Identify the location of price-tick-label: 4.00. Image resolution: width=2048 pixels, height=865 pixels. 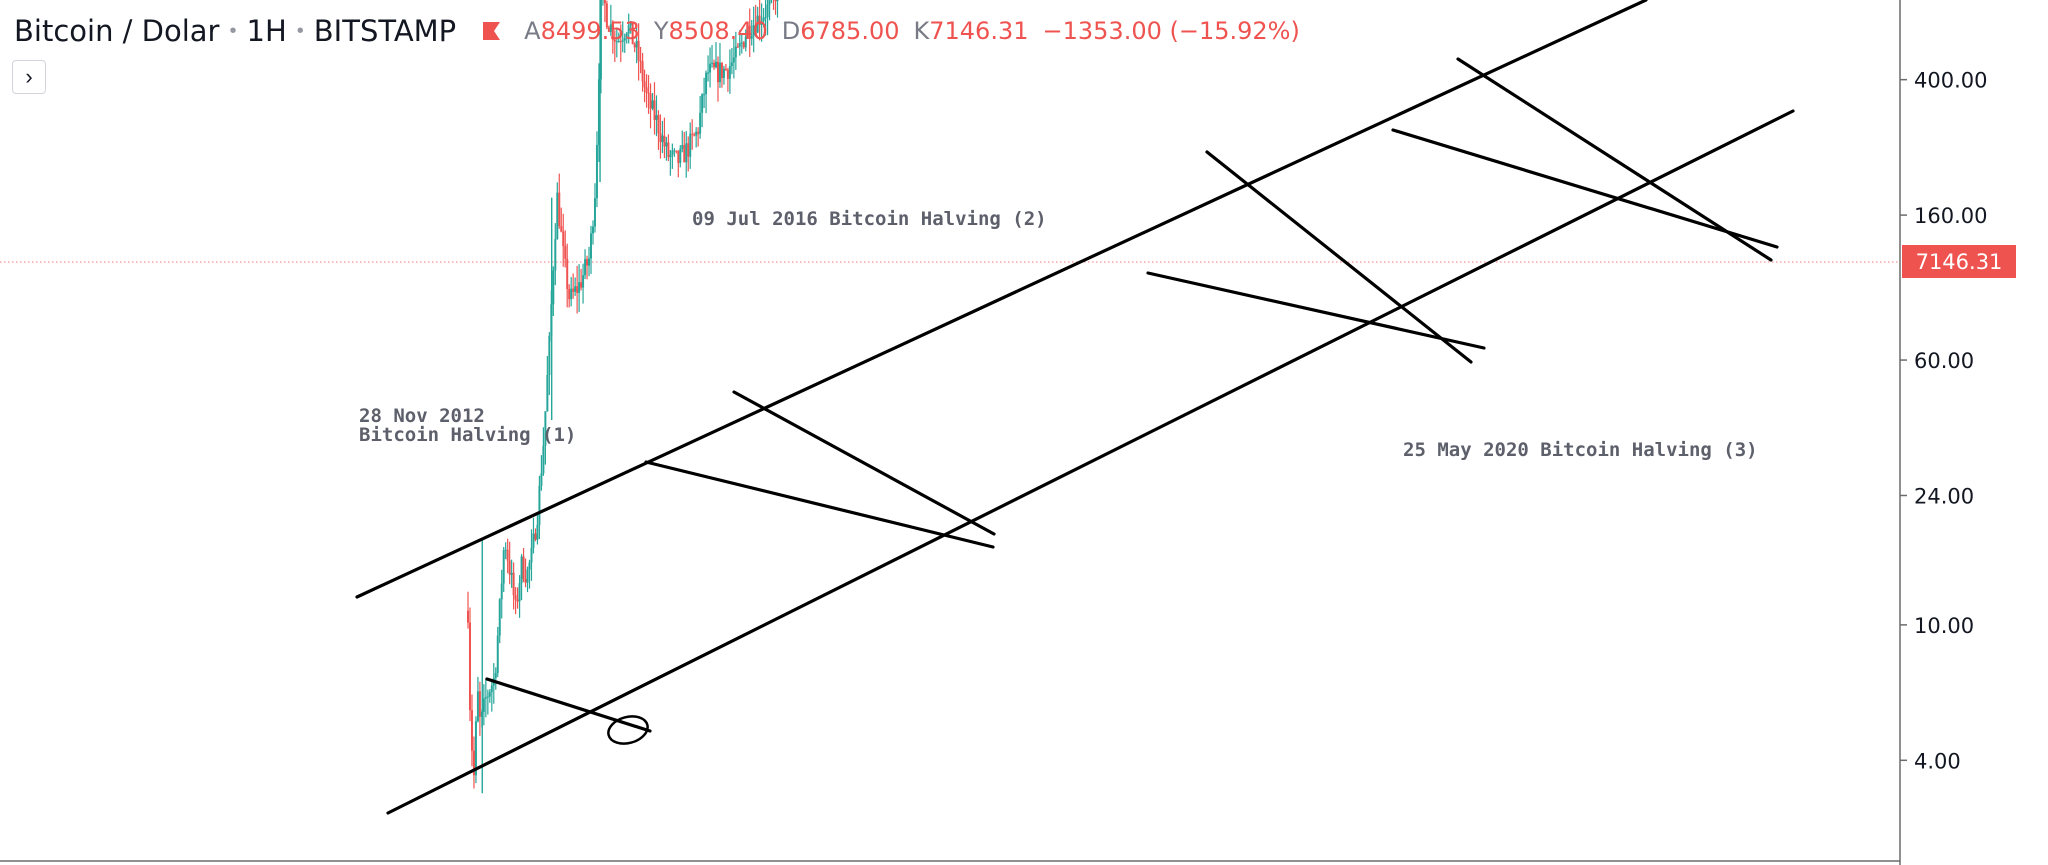
(1937, 761).